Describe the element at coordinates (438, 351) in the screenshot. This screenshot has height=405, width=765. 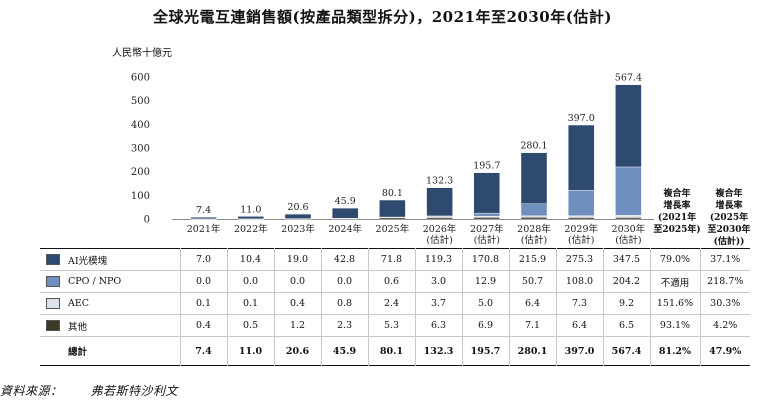
I see `total-cell: 132.3` at that location.